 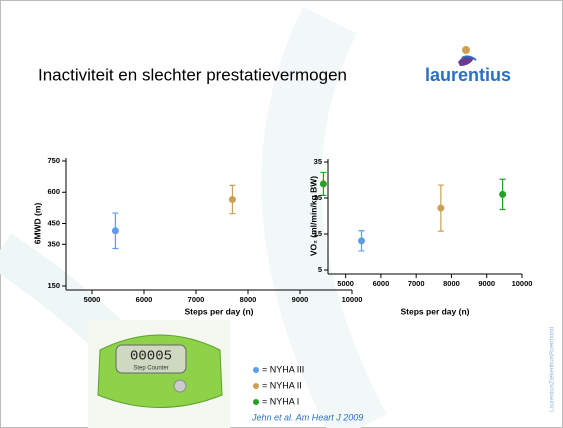 I want to click on logo-text: laurentius, so click(x=468, y=75).